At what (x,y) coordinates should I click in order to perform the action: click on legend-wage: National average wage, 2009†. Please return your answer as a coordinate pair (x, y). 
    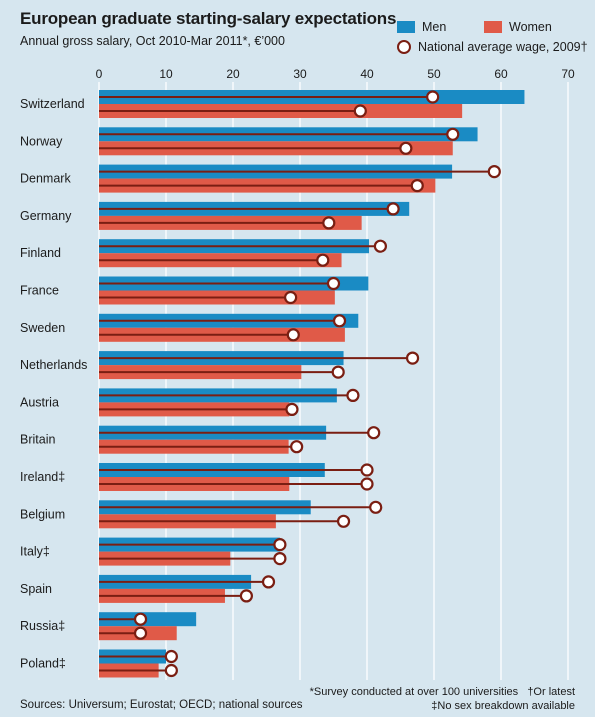
    Looking at the image, I should click on (492, 47).